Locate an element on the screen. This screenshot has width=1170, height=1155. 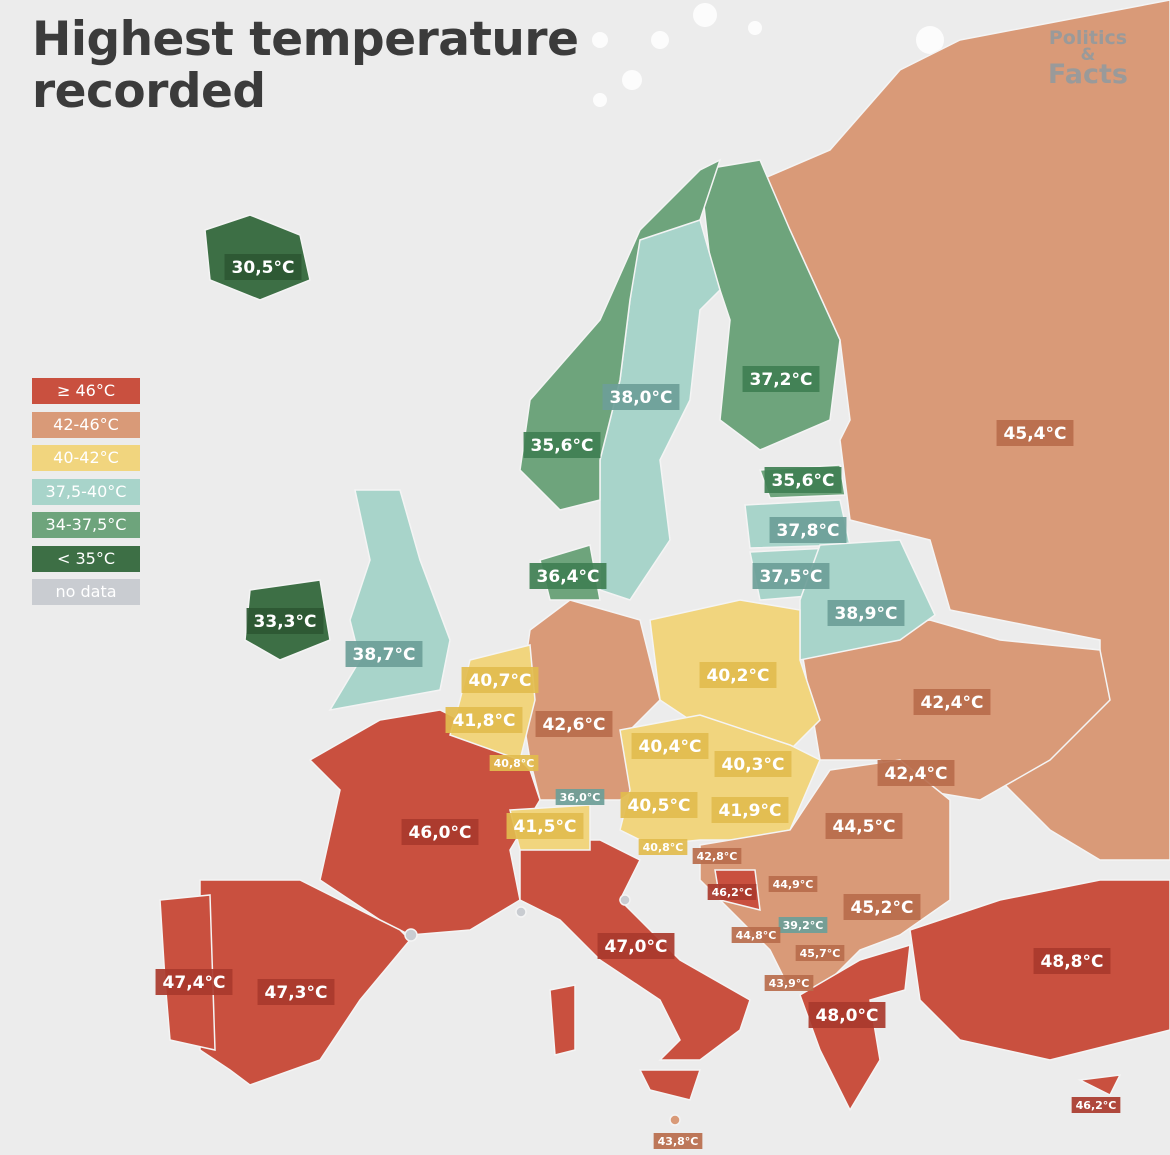
temperature-label: 38,7°C is located at coordinates (384, 655).